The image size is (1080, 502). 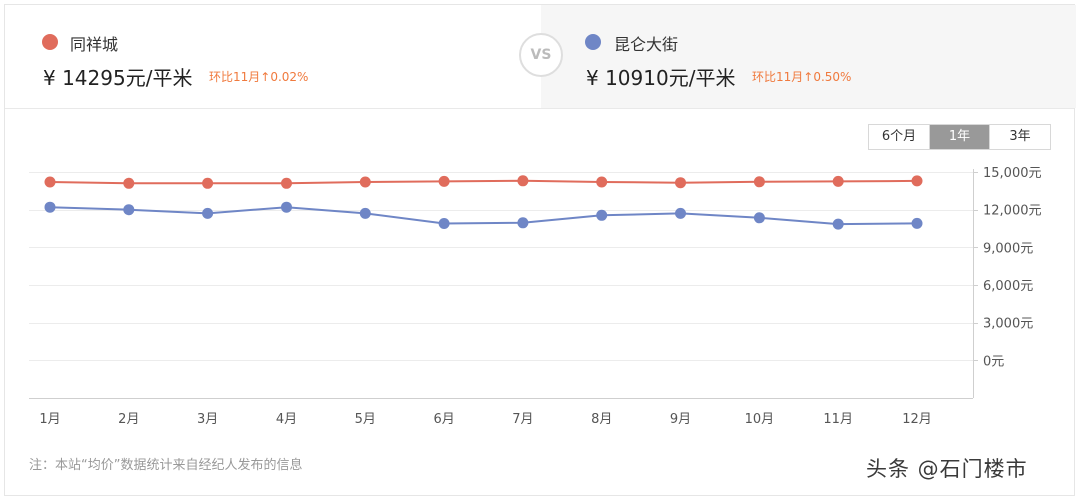 I want to click on compare-panel-left: 同祥城 ¥ 14295元/平米 环比11月↑0.02%, so click(x=273, y=56).